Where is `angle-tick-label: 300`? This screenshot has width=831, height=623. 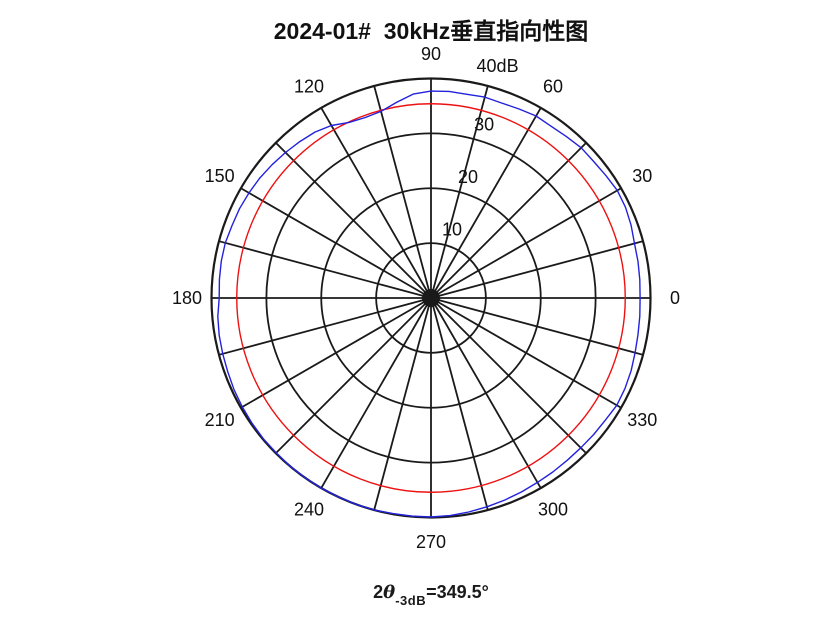
angle-tick-label: 300 is located at coordinates (553, 509).